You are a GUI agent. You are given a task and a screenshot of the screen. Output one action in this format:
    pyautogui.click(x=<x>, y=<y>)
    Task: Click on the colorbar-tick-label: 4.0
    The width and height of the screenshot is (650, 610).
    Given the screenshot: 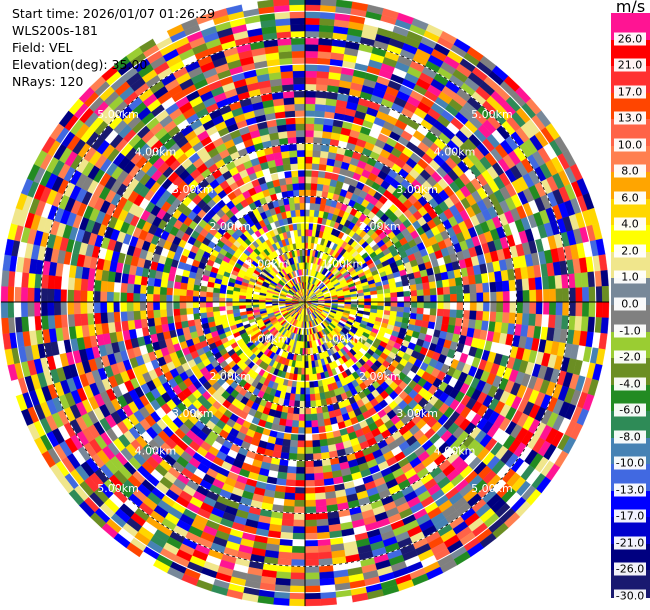 What is the action you would take?
    pyautogui.click(x=630, y=224)
    